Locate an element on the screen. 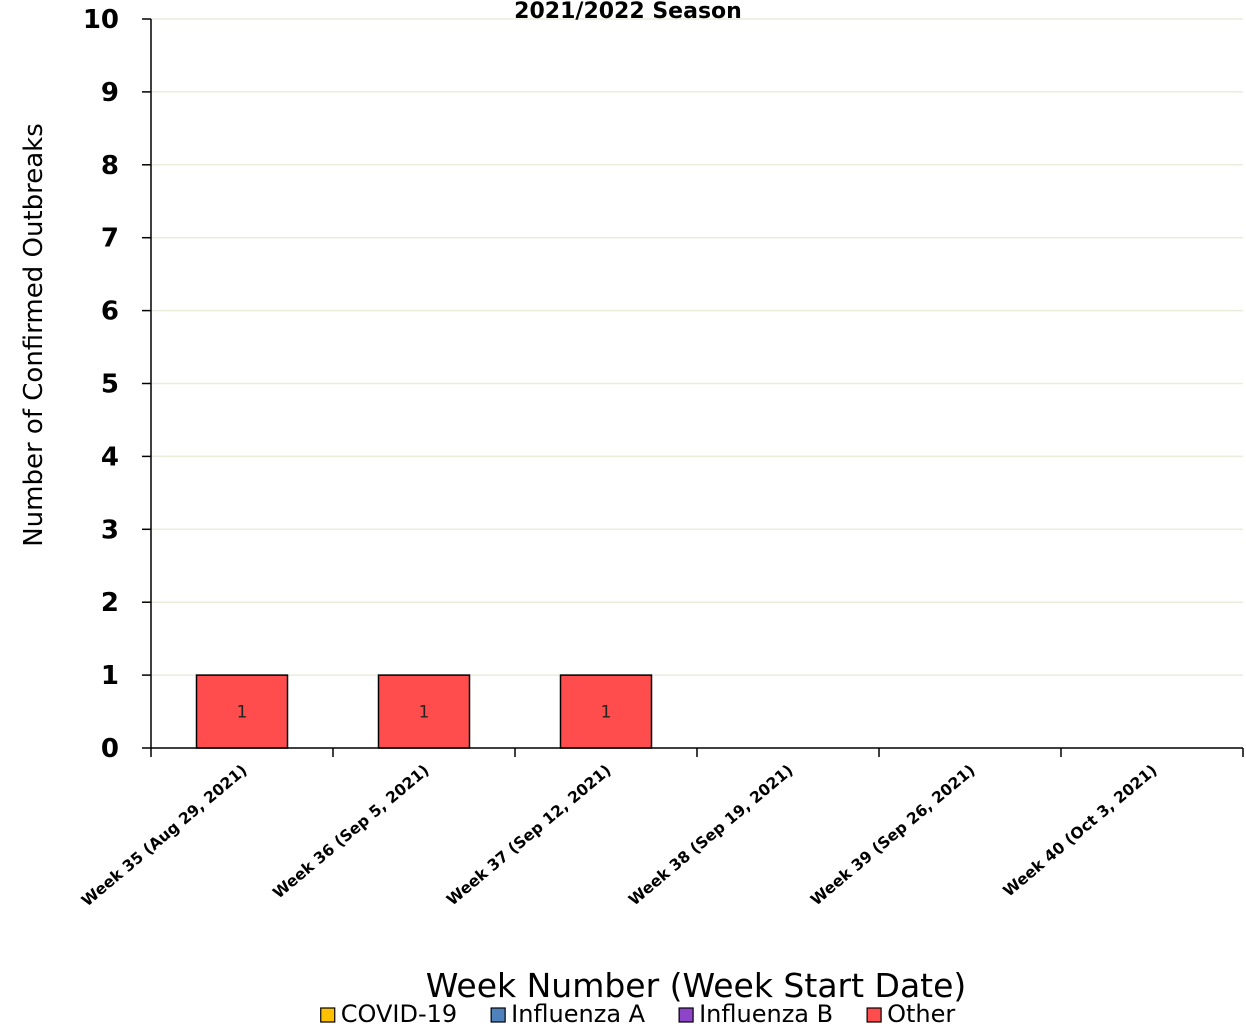 Image resolution: width=1246 pixels, height=1034 pixels. y-tick-label: 2 is located at coordinates (110, 603).